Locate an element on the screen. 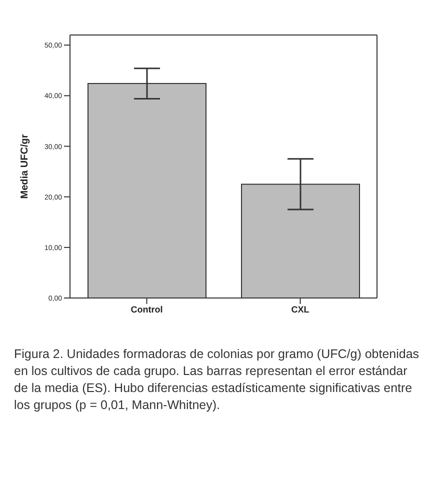  text: Figura 2. Unidades formadoras de colonias por gramo (UFC/g) obtenidas en los cultivos de cada grupo. Las barras representan el error estándar de la media (ES). Hubo diferencias estadísticamente significativas entre los grupos (p = 0,01, Mann-Whitney). is located at coordinates (217, 380).